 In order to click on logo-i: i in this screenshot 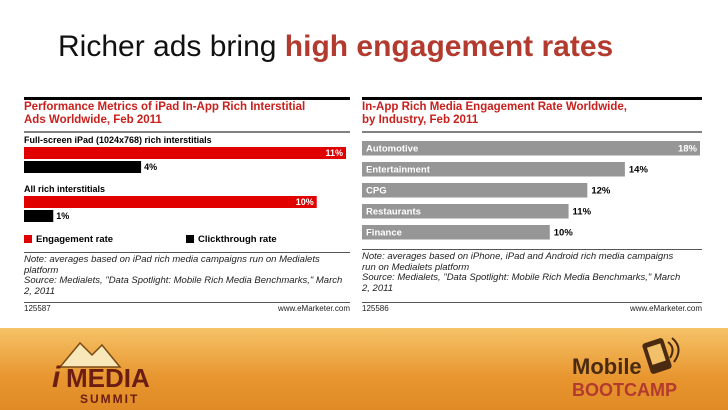, I will do `click(56, 377)`.